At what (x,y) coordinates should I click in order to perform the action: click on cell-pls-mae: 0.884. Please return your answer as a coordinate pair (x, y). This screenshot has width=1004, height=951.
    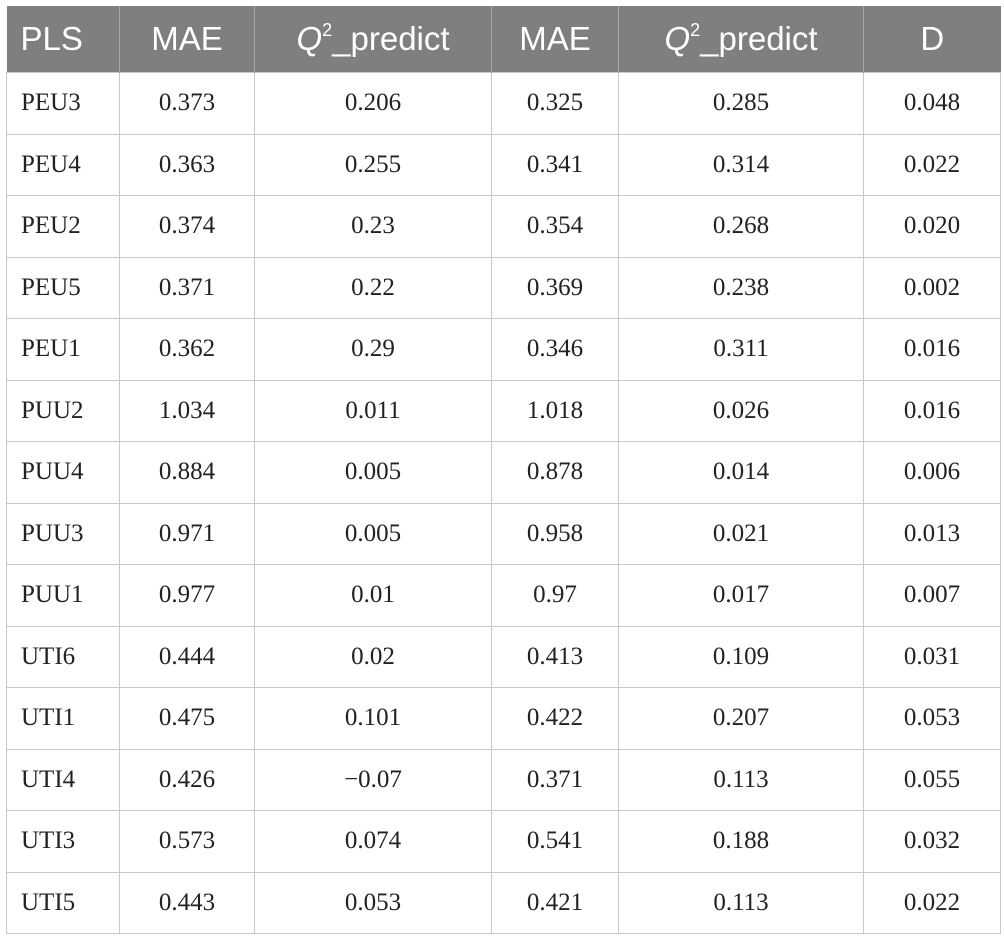
    Looking at the image, I should click on (187, 472).